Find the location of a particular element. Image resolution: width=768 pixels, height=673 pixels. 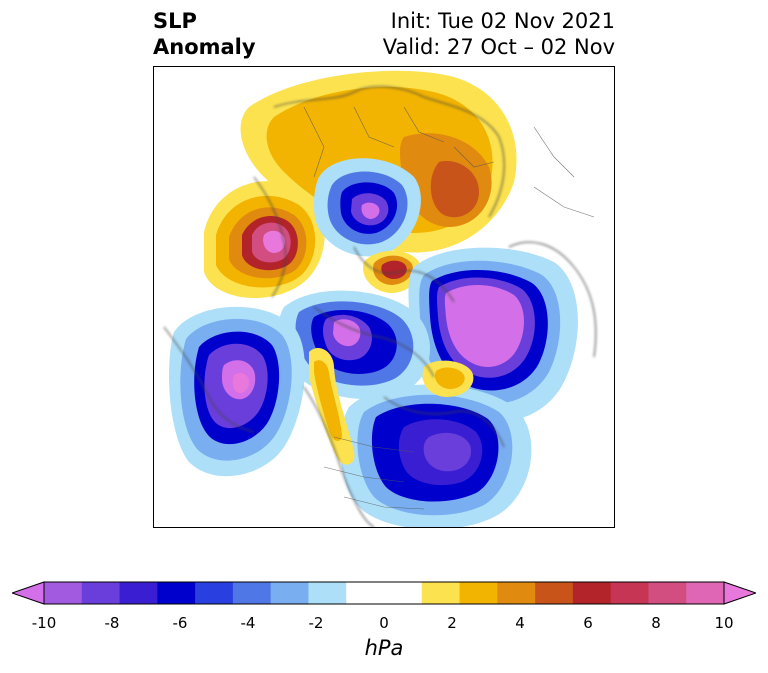

kind-label: Anomaly is located at coordinates (204, 47).